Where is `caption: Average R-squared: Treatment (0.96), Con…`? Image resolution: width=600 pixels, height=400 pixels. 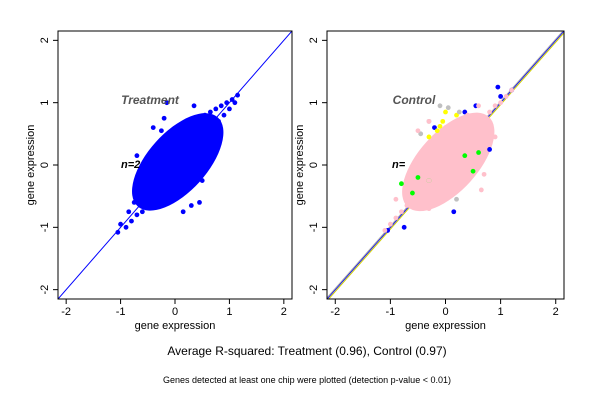
caption: Average R-squared: Treatment (0.96), Con… is located at coordinates (306, 351).